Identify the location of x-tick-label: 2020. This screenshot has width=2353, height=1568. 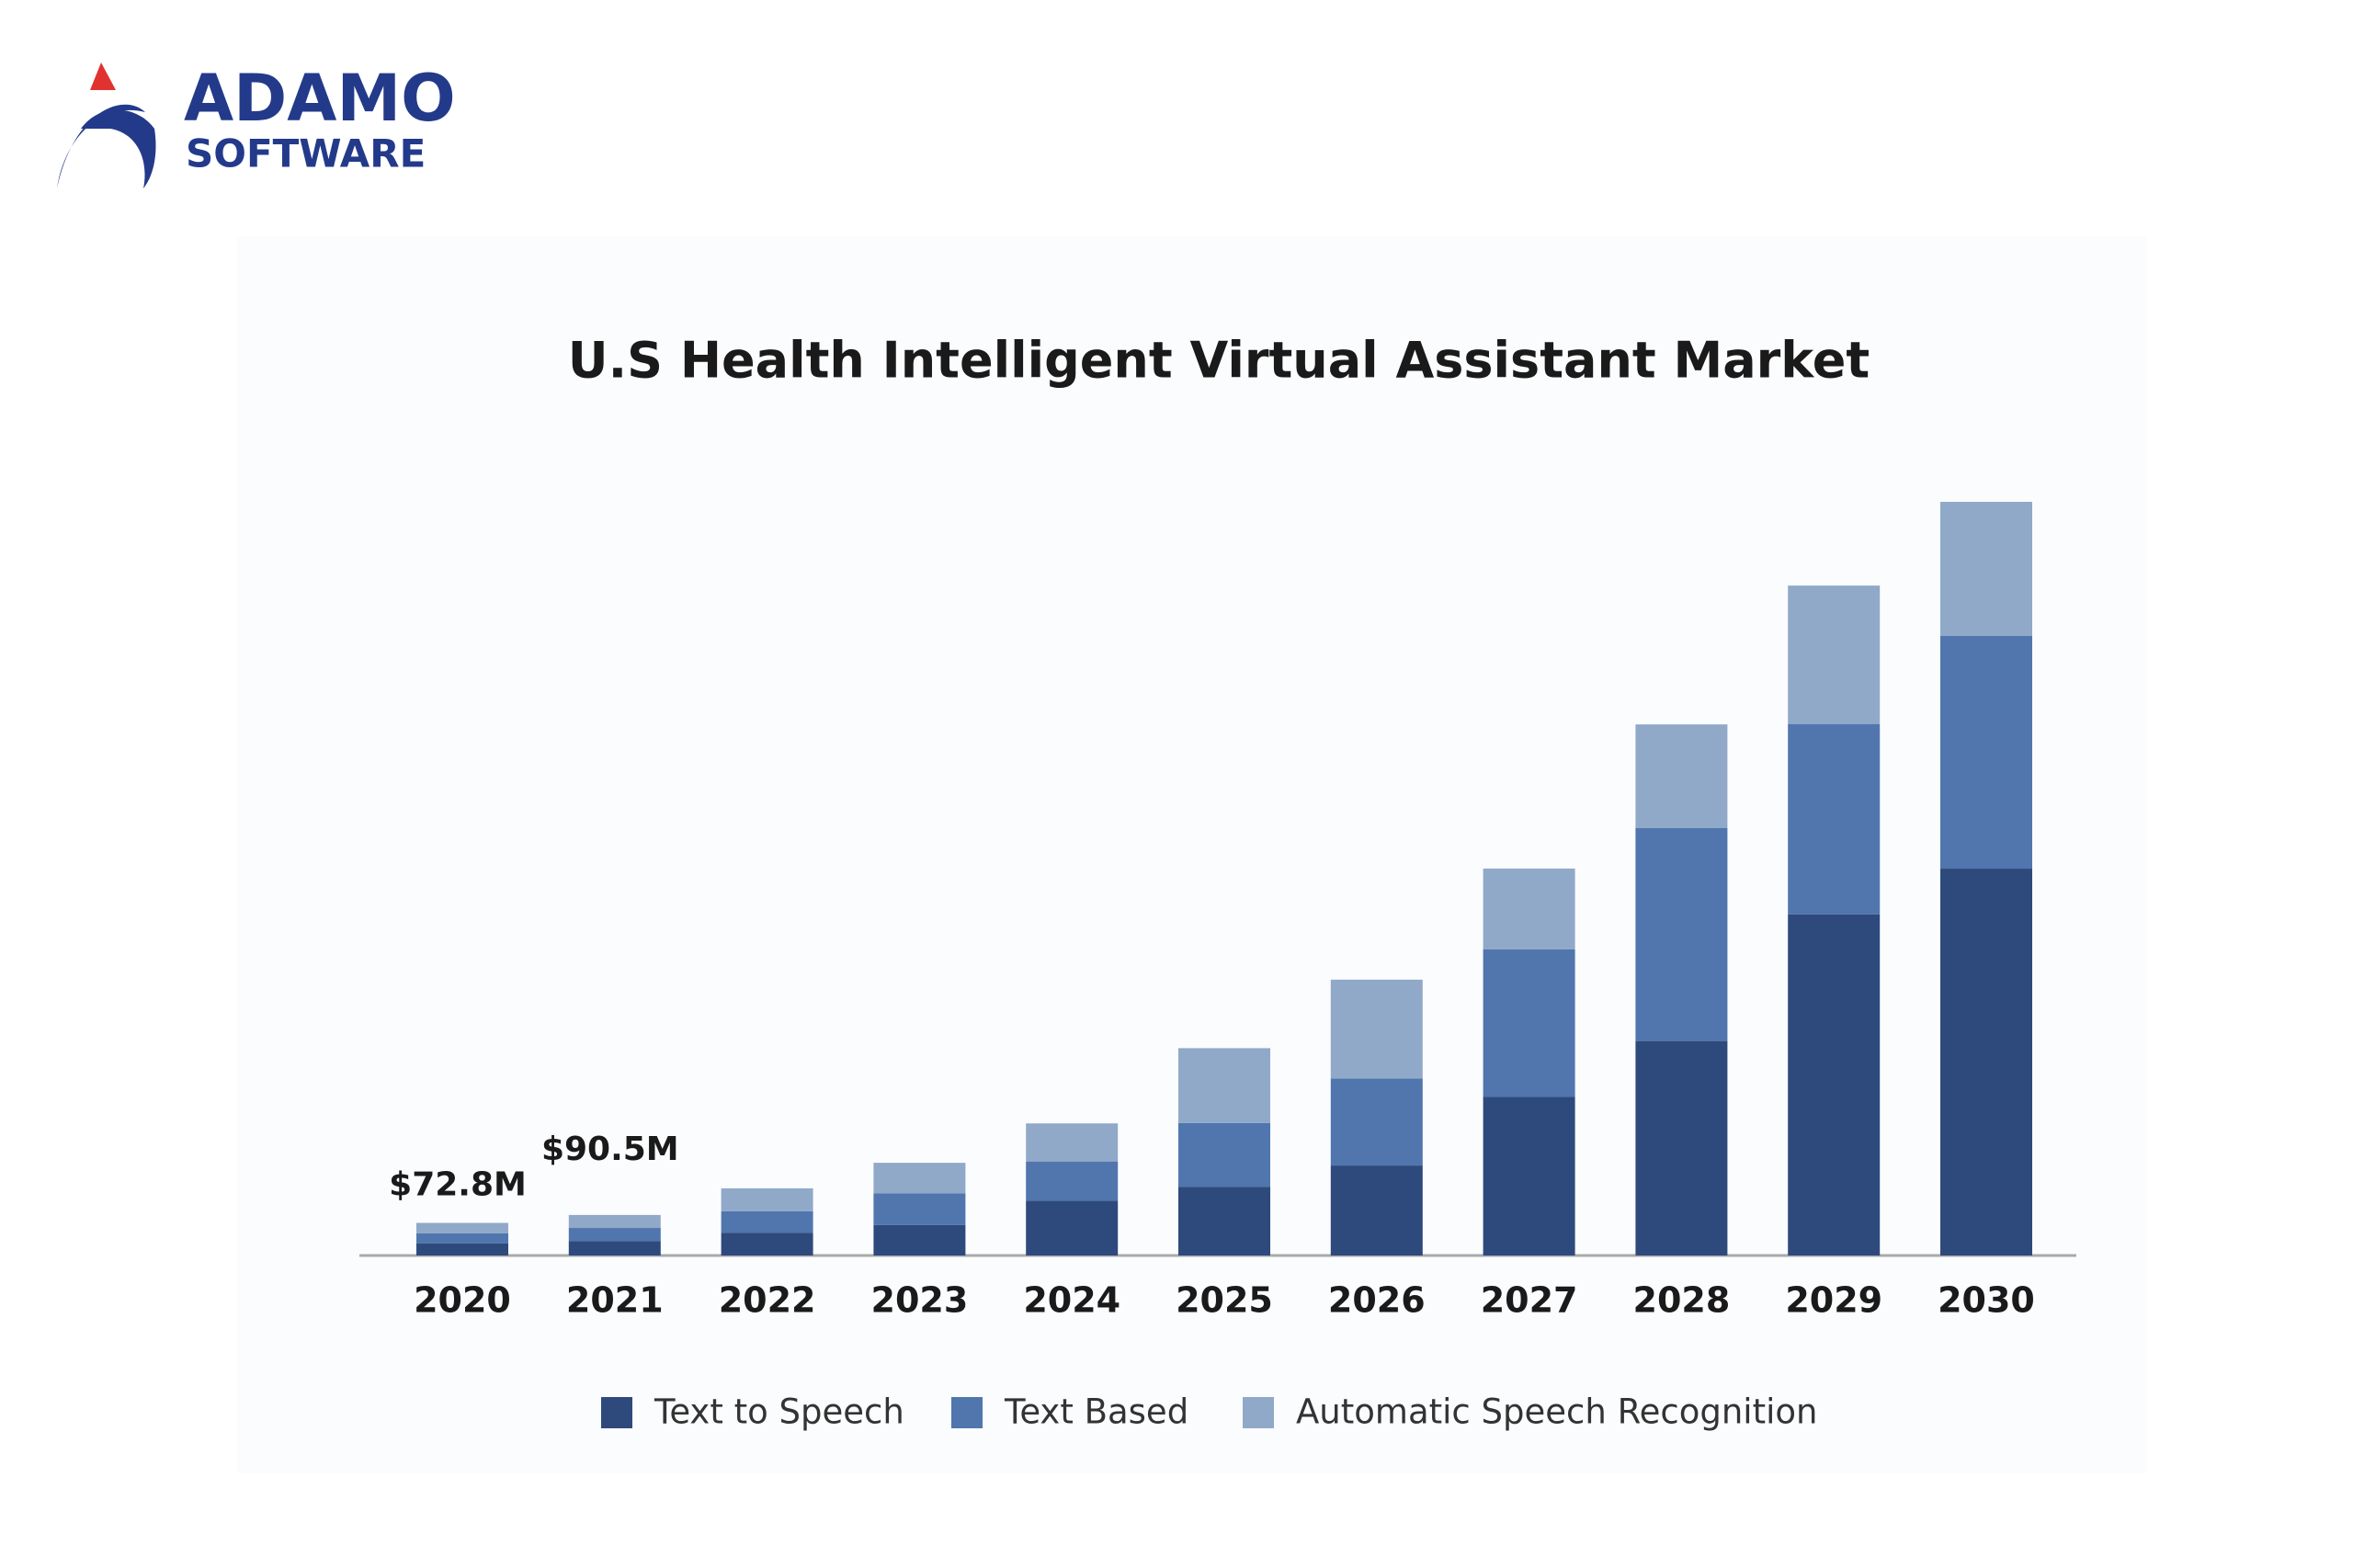
(462, 1300).